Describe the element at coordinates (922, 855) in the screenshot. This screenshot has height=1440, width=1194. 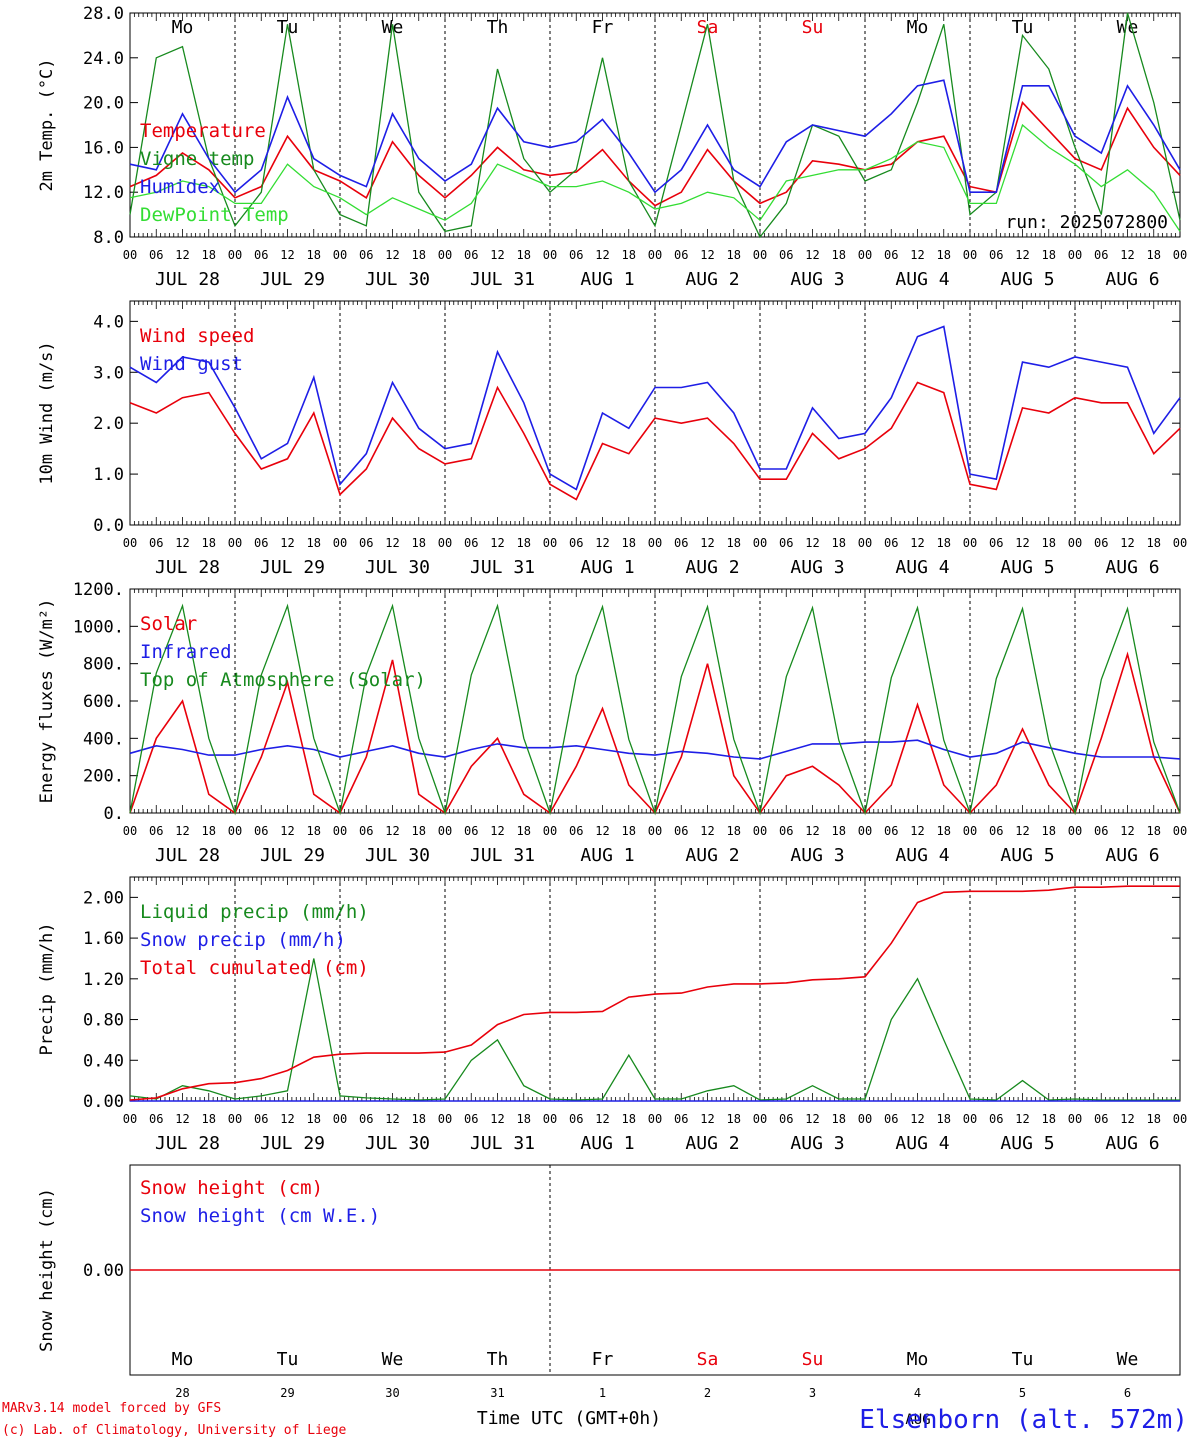
I see `date-label: AUG 4` at that location.